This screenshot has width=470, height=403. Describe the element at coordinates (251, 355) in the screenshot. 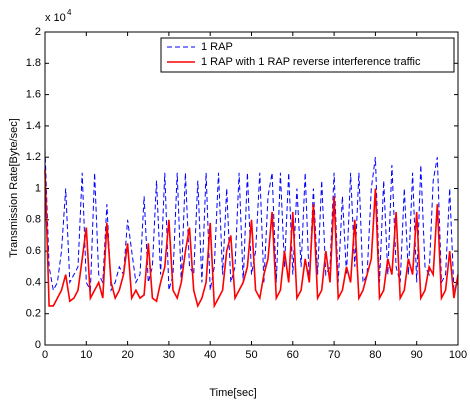

I see `x-tick-label: 50` at that location.